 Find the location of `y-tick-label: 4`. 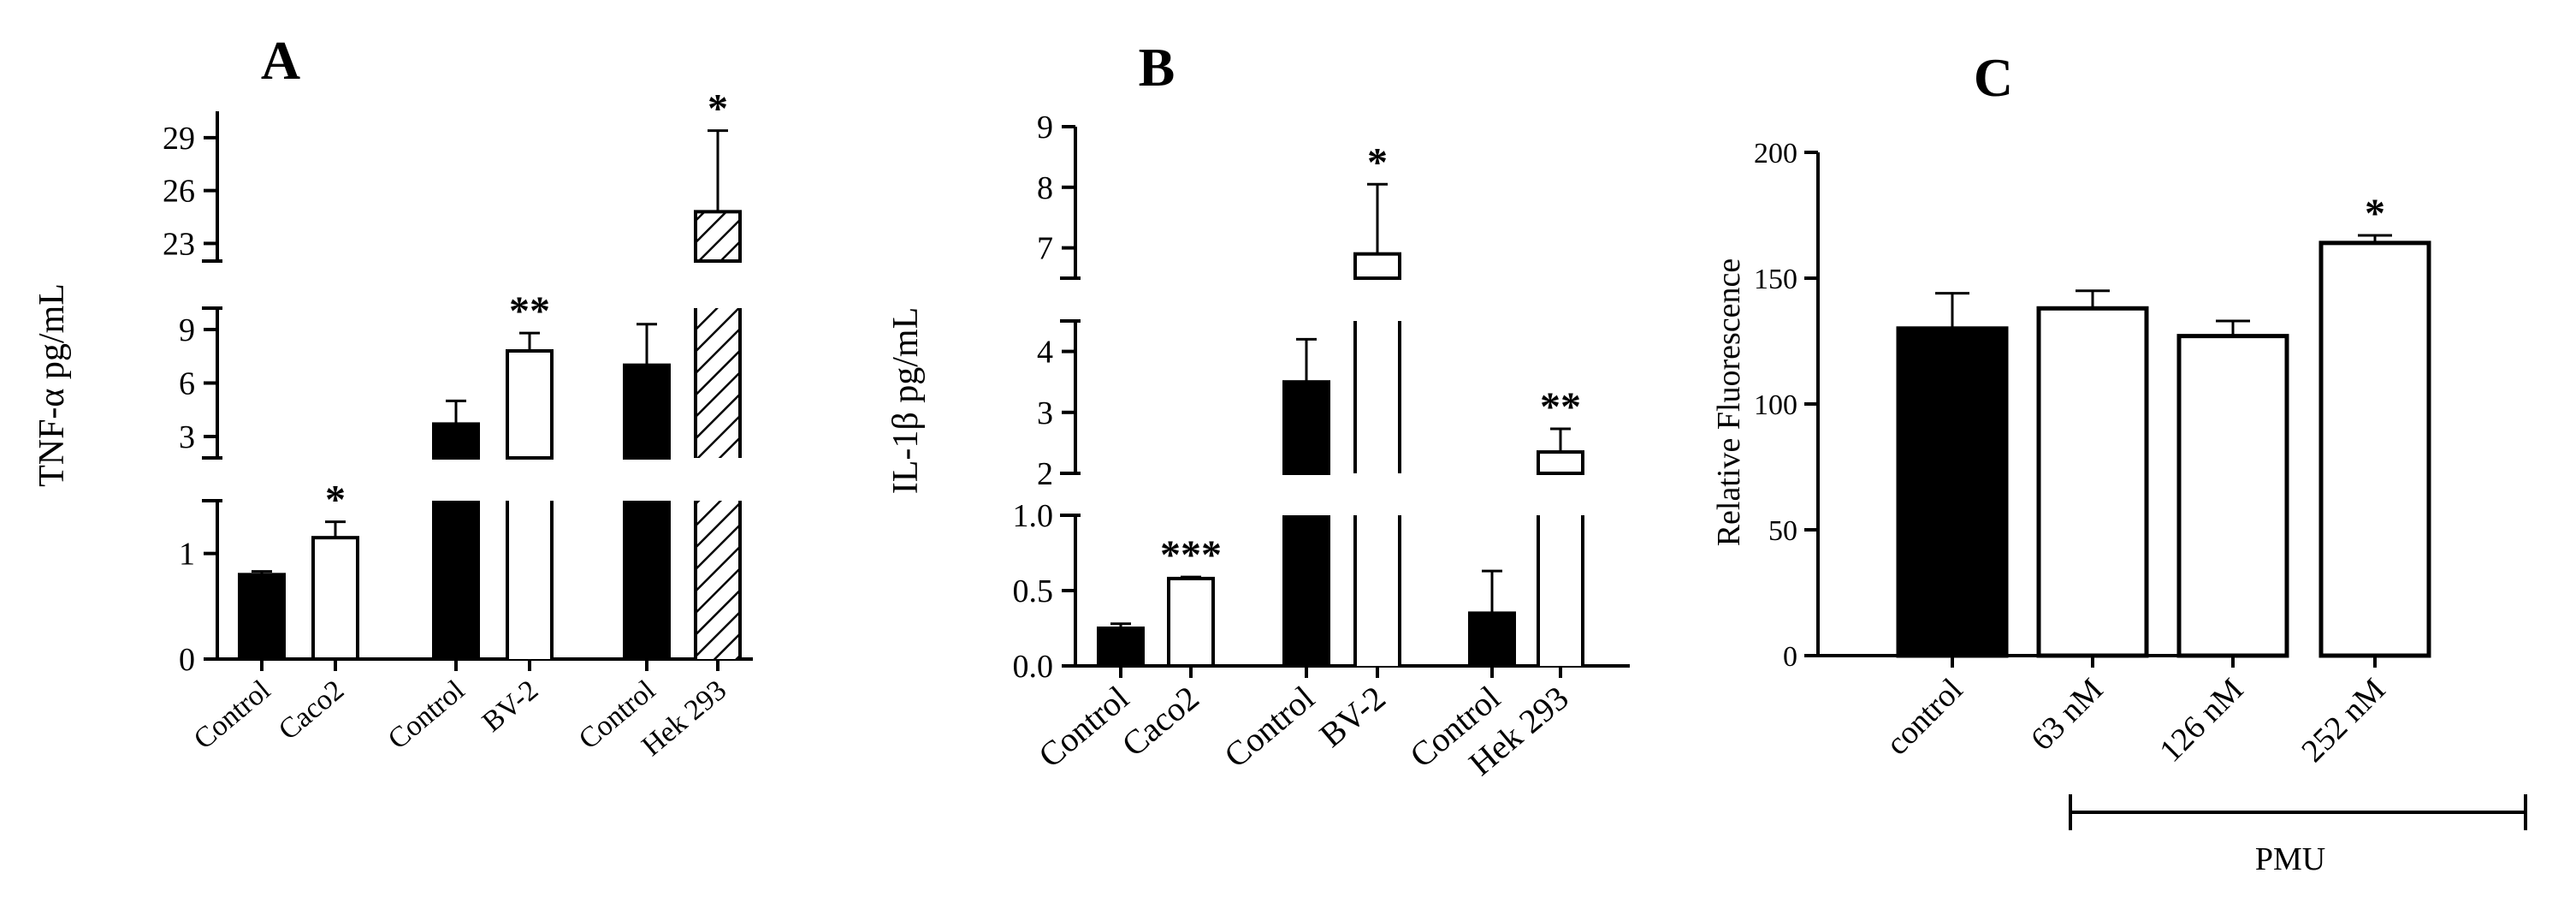

y-tick-label: 4 is located at coordinates (1045, 353).